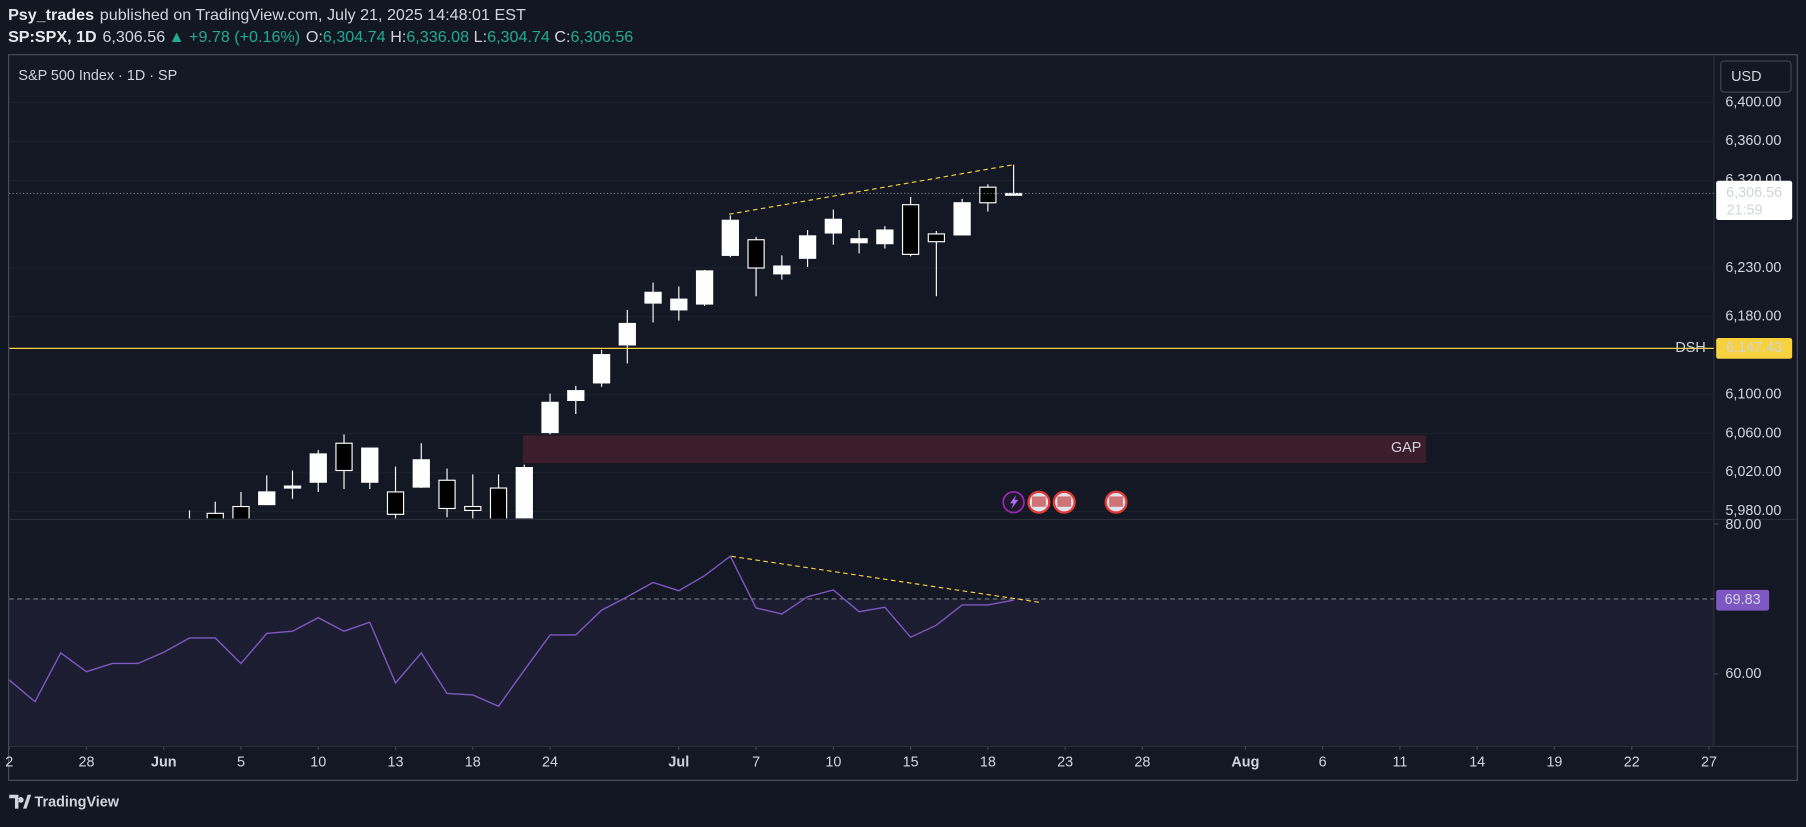 The image size is (1806, 827). Describe the element at coordinates (911, 762) in the screenshot. I see `x-tick-label: 15` at that location.